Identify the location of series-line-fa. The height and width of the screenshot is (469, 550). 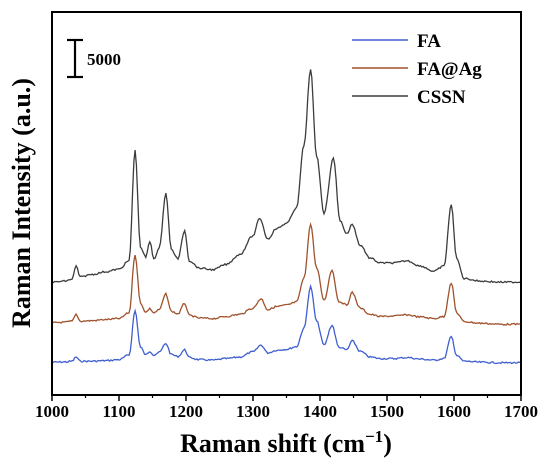
(286, 324).